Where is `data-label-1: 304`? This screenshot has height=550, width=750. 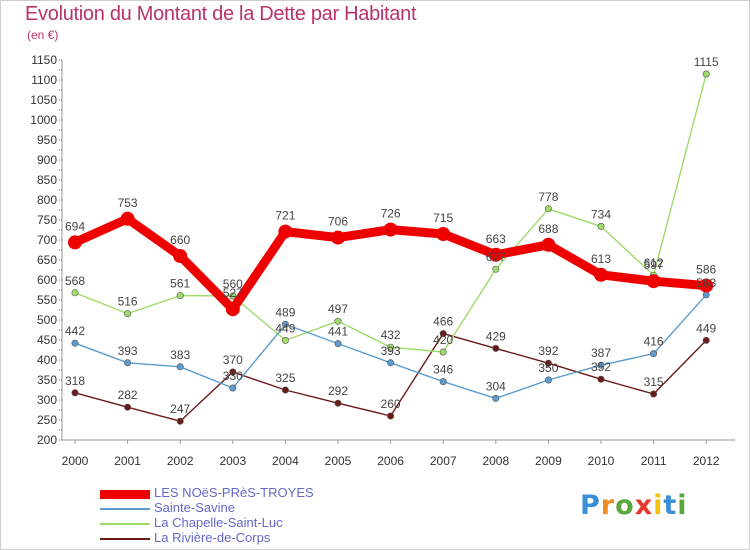 data-label-1: 304 is located at coordinates (496, 386).